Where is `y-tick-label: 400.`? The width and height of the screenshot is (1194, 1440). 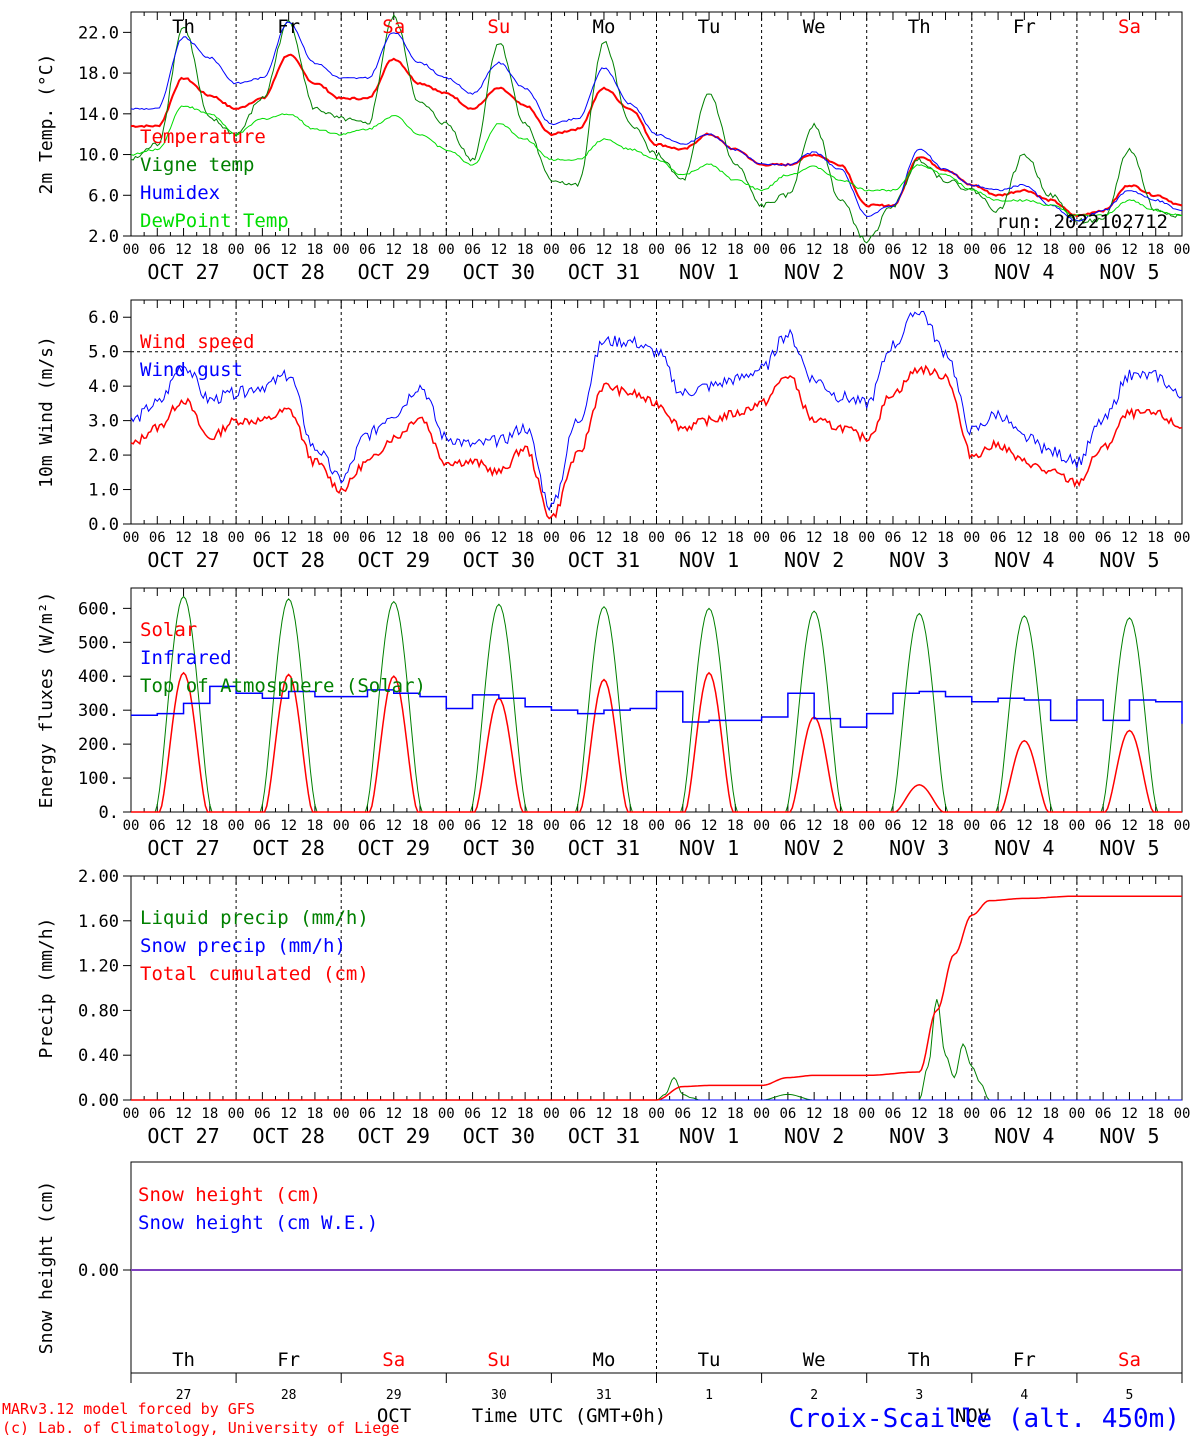 y-tick-label: 400. is located at coordinates (98, 677).